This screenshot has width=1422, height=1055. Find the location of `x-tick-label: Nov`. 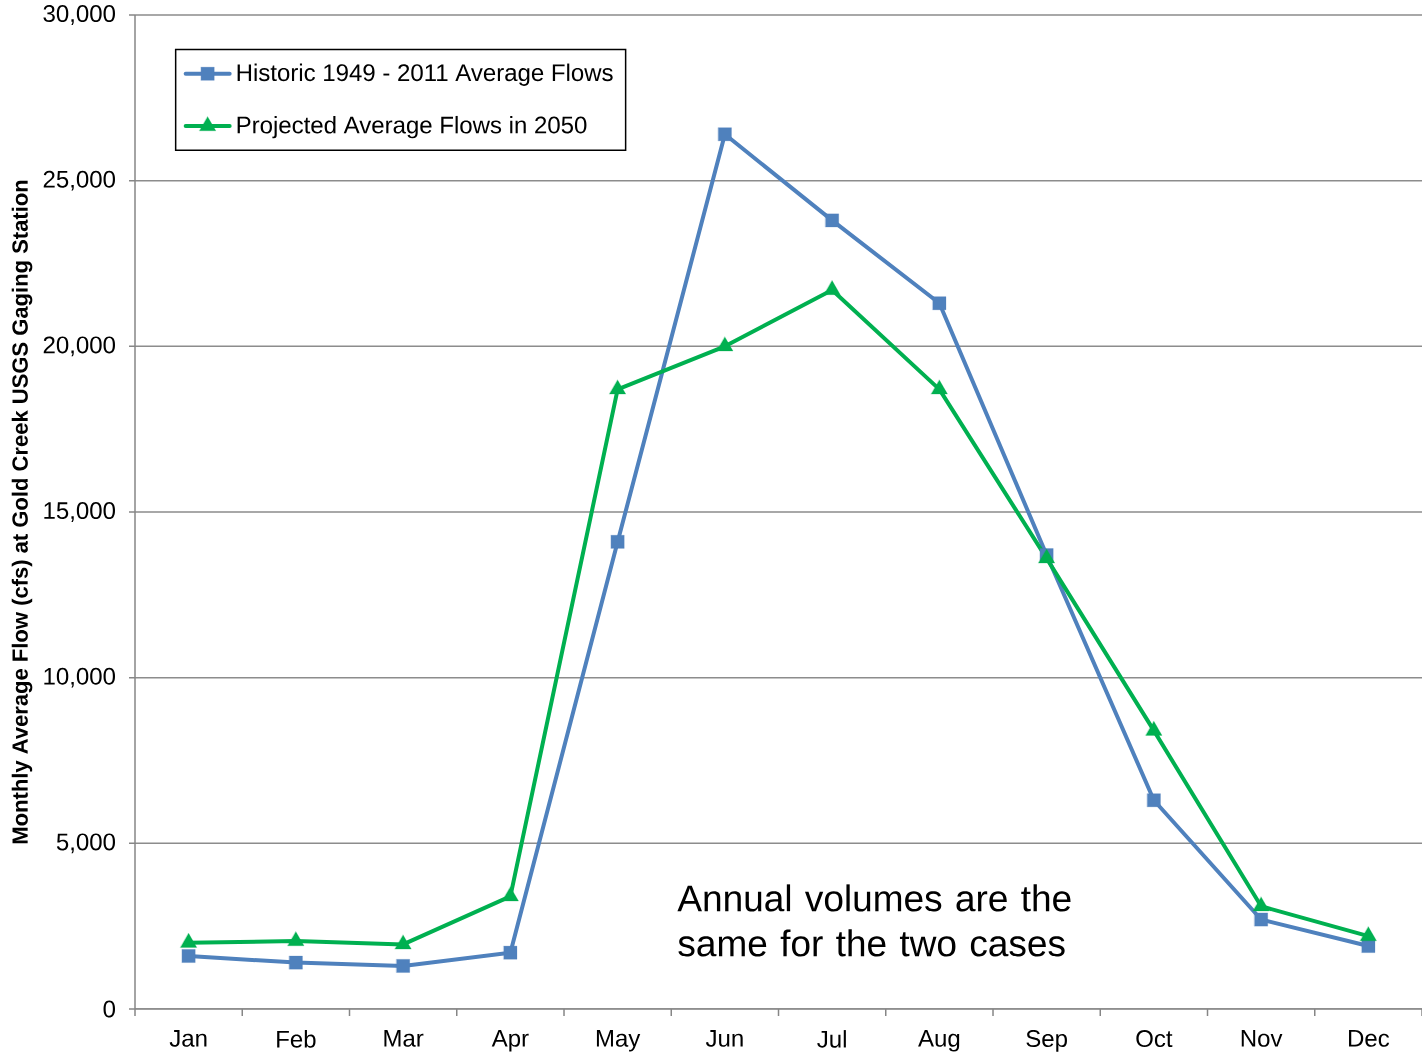

x-tick-label: Nov is located at coordinates (1262, 1038).